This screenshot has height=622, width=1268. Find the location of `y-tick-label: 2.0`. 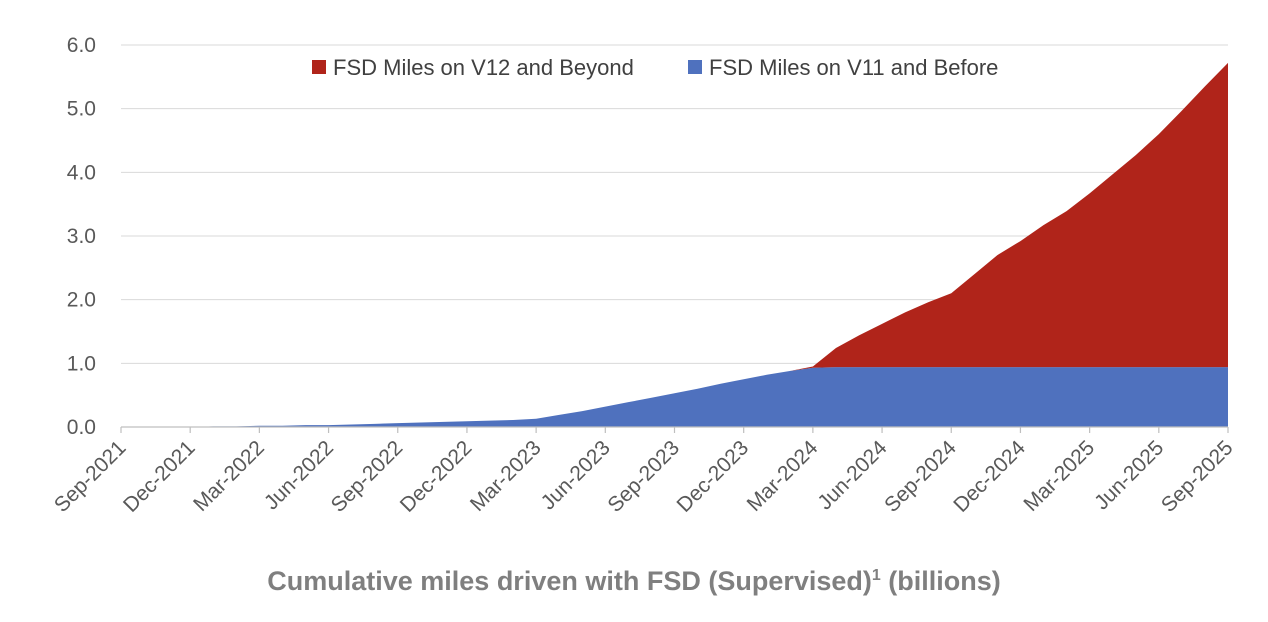

y-tick-label: 2.0 is located at coordinates (81, 300).